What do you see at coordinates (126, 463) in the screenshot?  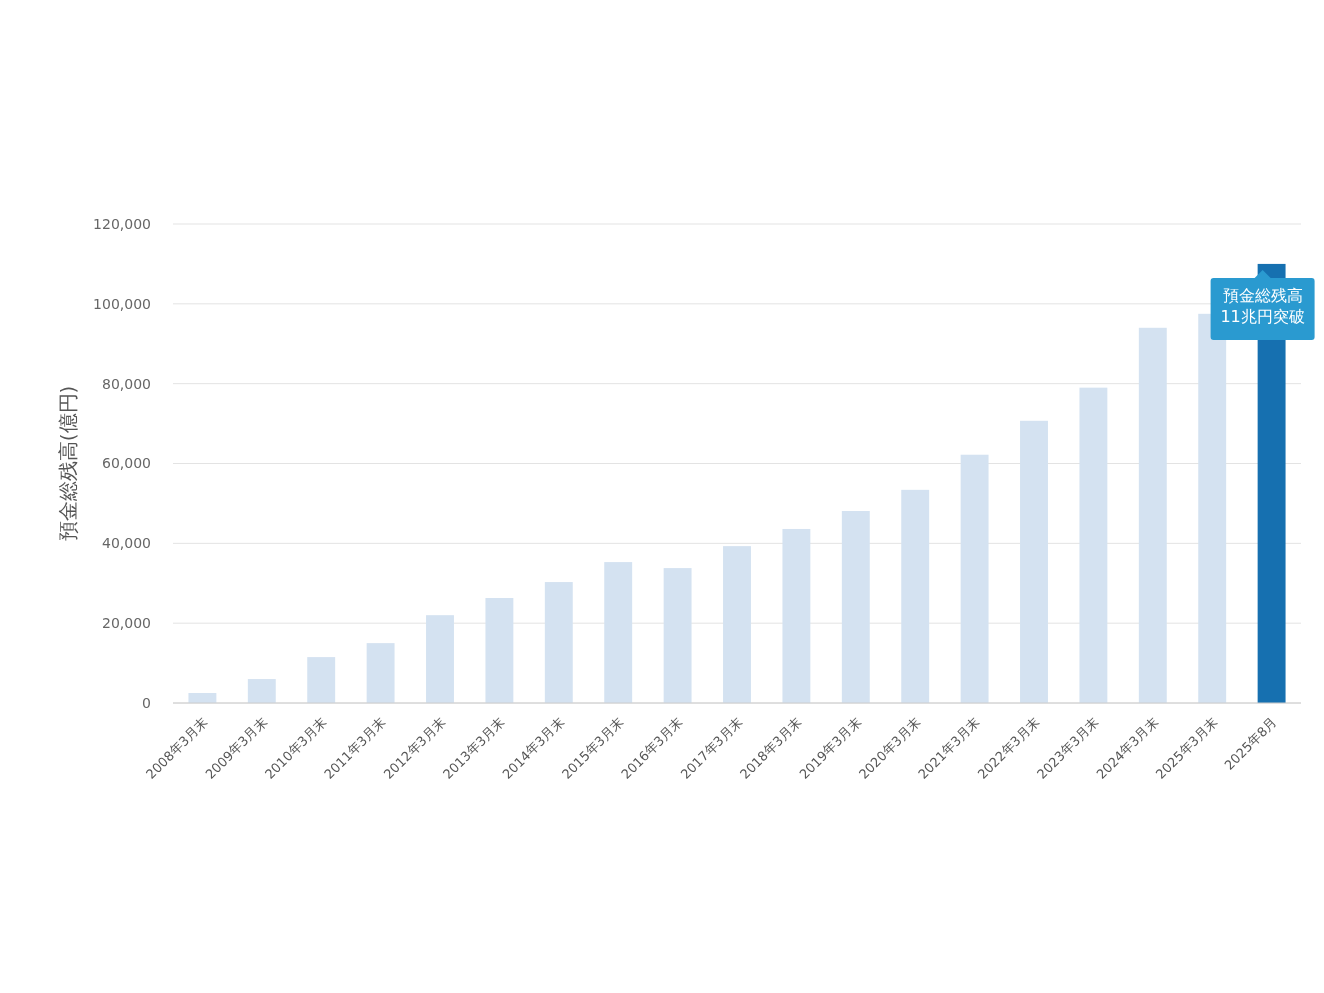 I see `y-tick-label: 60,000` at bounding box center [126, 463].